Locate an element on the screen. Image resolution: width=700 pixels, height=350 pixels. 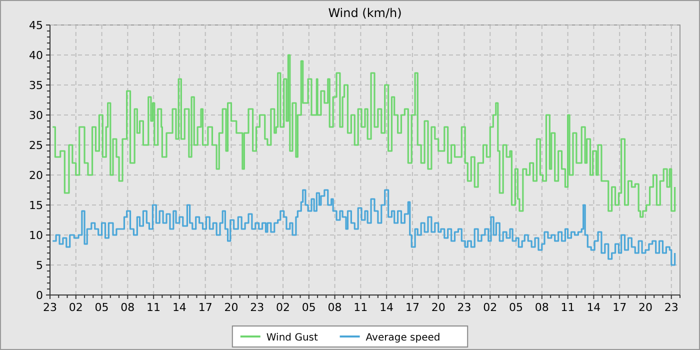
y-tick-label: 5 is located at coordinates (39, 265).